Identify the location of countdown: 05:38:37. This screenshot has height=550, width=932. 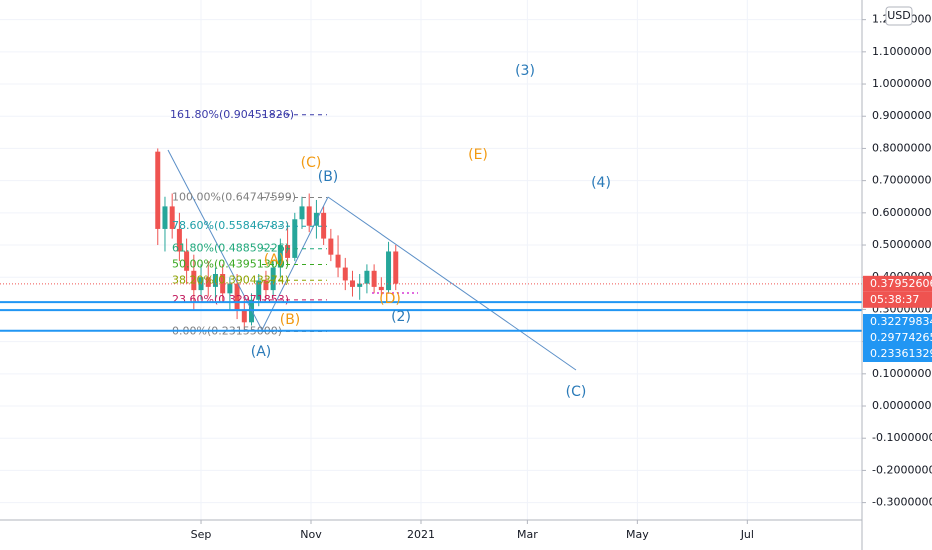
(894, 299).